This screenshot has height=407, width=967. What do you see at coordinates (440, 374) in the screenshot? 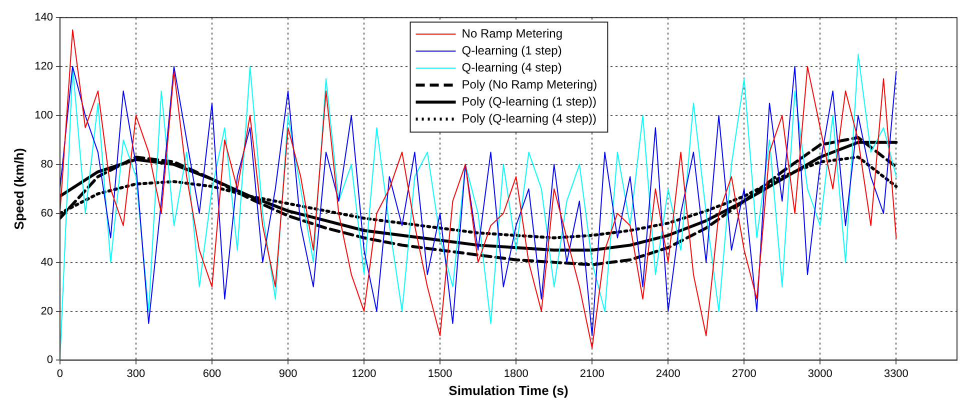
I see `x-tick-label: 1500` at bounding box center [440, 374].